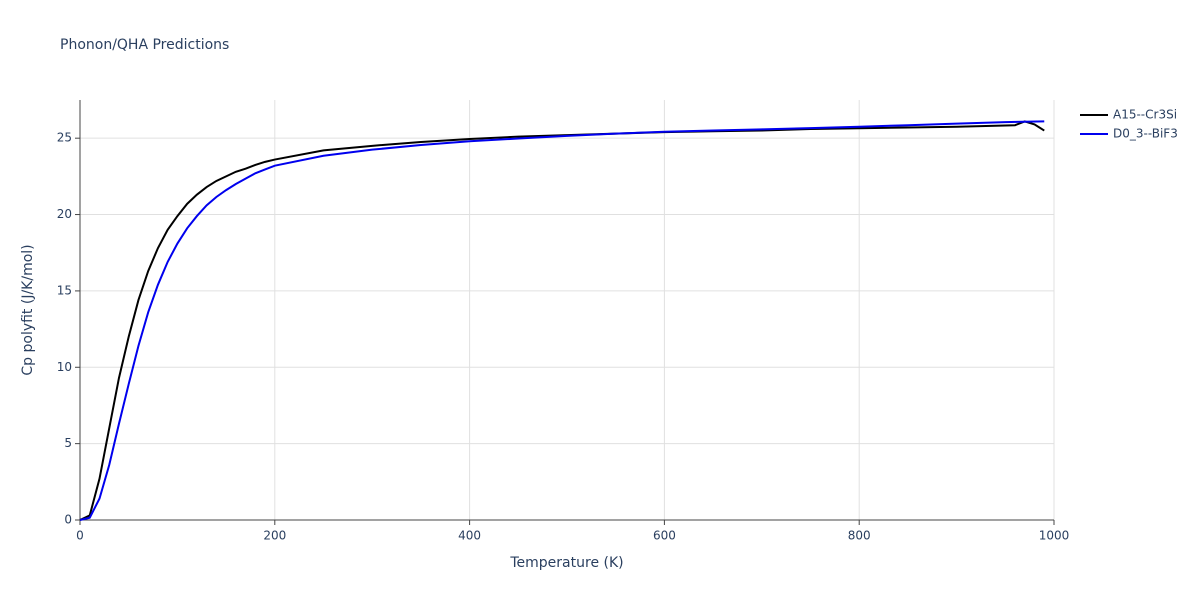 This screenshot has width=1200, height=600. Describe the element at coordinates (469, 536) in the screenshot. I see `x-tick-label: 400` at that location.